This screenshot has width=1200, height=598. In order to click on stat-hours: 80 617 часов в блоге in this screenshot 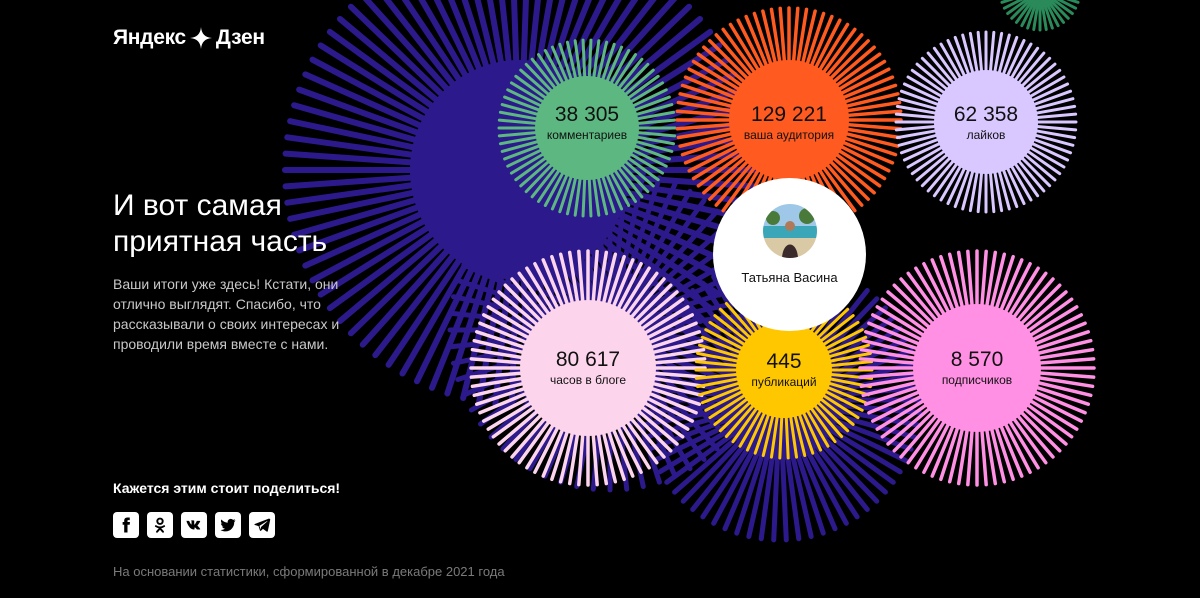, I will do `click(588, 368)`.